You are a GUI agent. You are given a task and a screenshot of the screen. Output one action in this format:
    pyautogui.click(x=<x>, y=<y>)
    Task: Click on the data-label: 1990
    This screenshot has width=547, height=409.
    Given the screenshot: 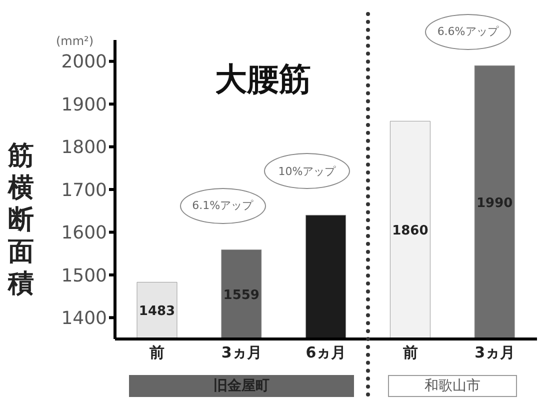 What is the action you would take?
    pyautogui.click(x=494, y=203)
    